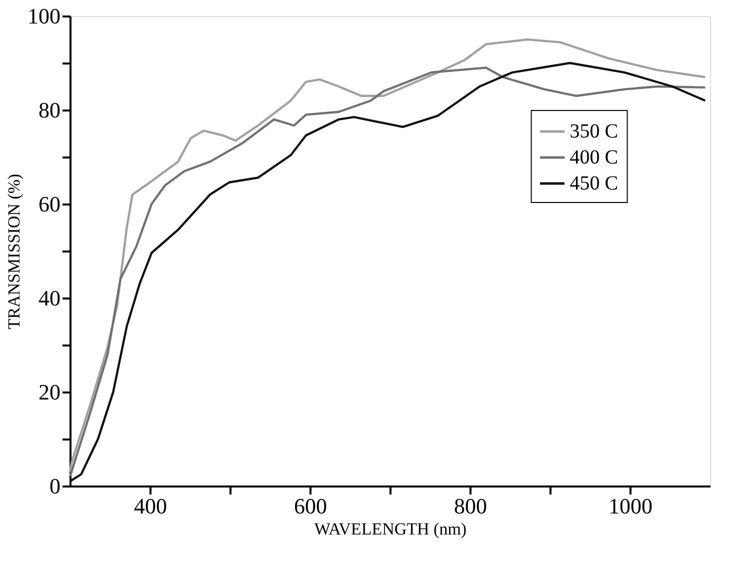 This screenshot has width=748, height=585. I want to click on y-tick-label: 40, so click(49, 298).